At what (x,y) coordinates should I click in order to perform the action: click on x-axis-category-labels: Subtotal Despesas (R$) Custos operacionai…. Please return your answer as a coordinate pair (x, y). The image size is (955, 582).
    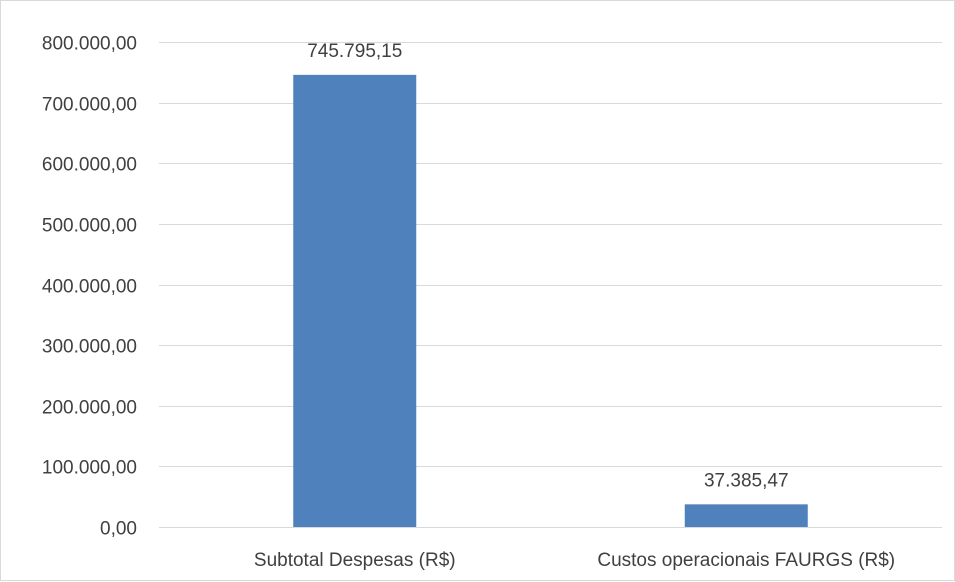
    Looking at the image, I should click on (574, 560).